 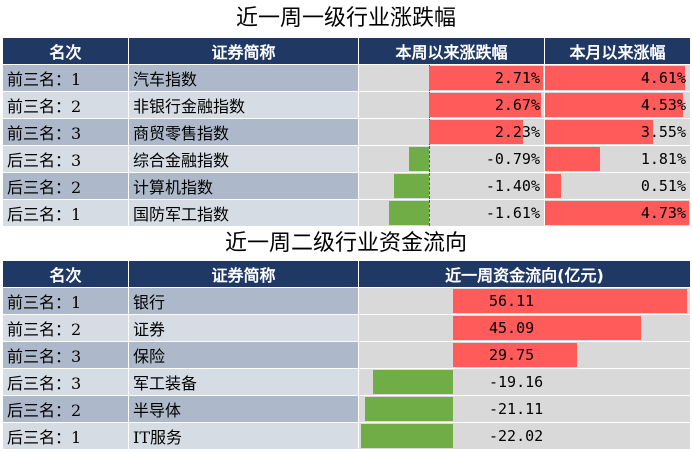 I want to click on week-change-cell-value: 2.23%, so click(x=517, y=132).